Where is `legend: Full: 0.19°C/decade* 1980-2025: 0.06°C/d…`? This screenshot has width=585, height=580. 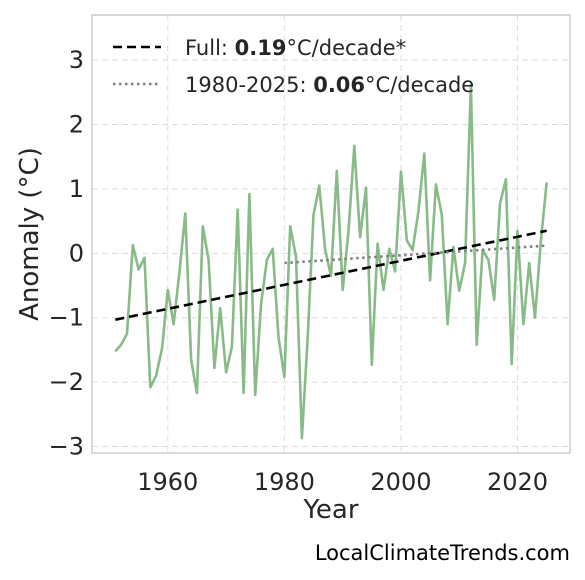
legend: Full: 0.19°C/decade* 1980-2025: 0.06°C/d… is located at coordinates (293, 66).